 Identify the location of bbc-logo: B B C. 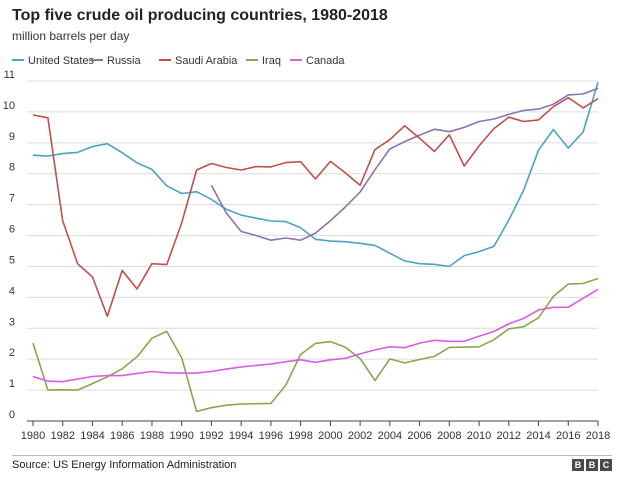
(592, 465).